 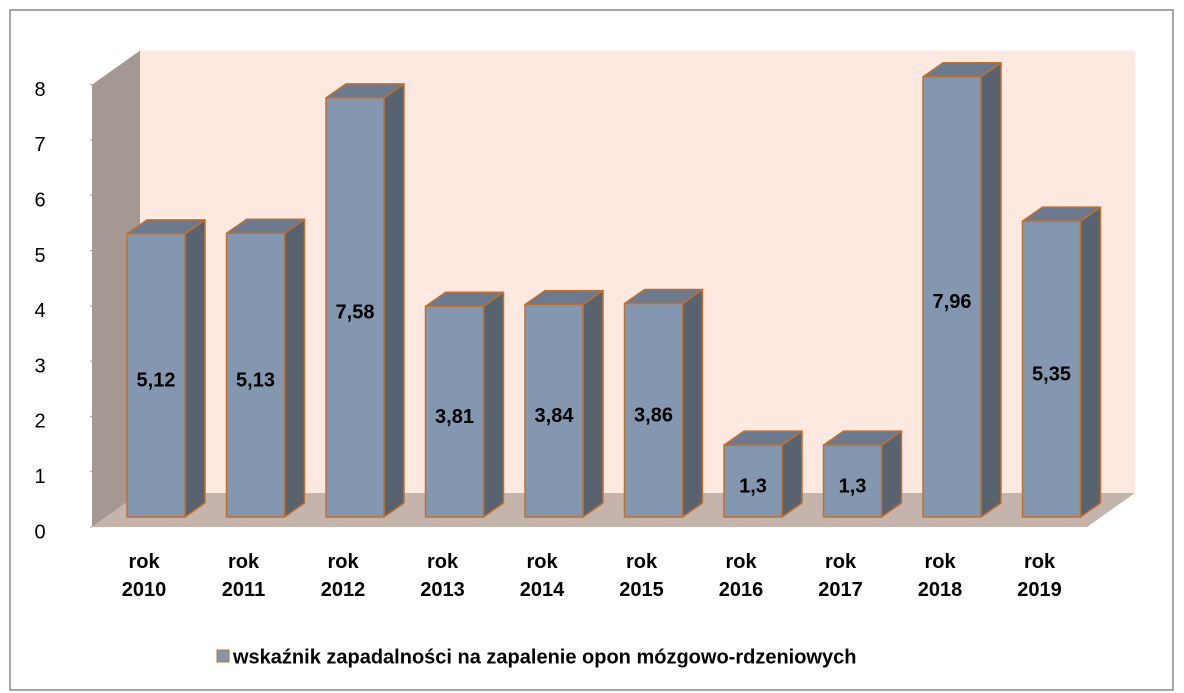 I want to click on data-label: 7,96, so click(x=952, y=302).